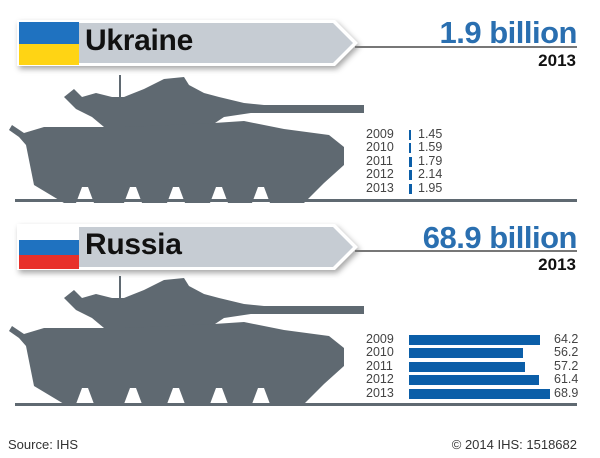  I want to click on headline-value: 68.9 billion, so click(500, 237).